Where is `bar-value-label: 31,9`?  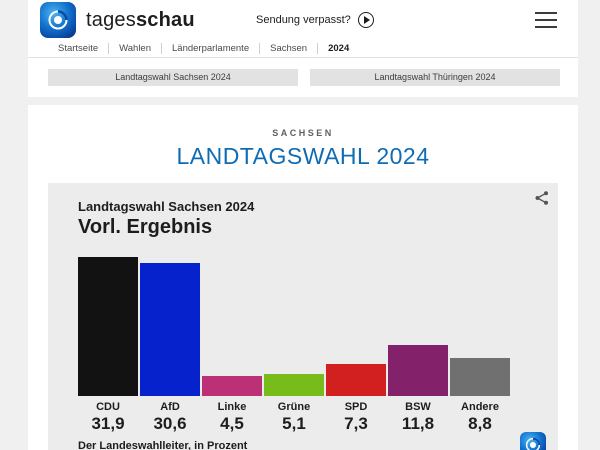 bar-value-label: 31,9 is located at coordinates (108, 423).